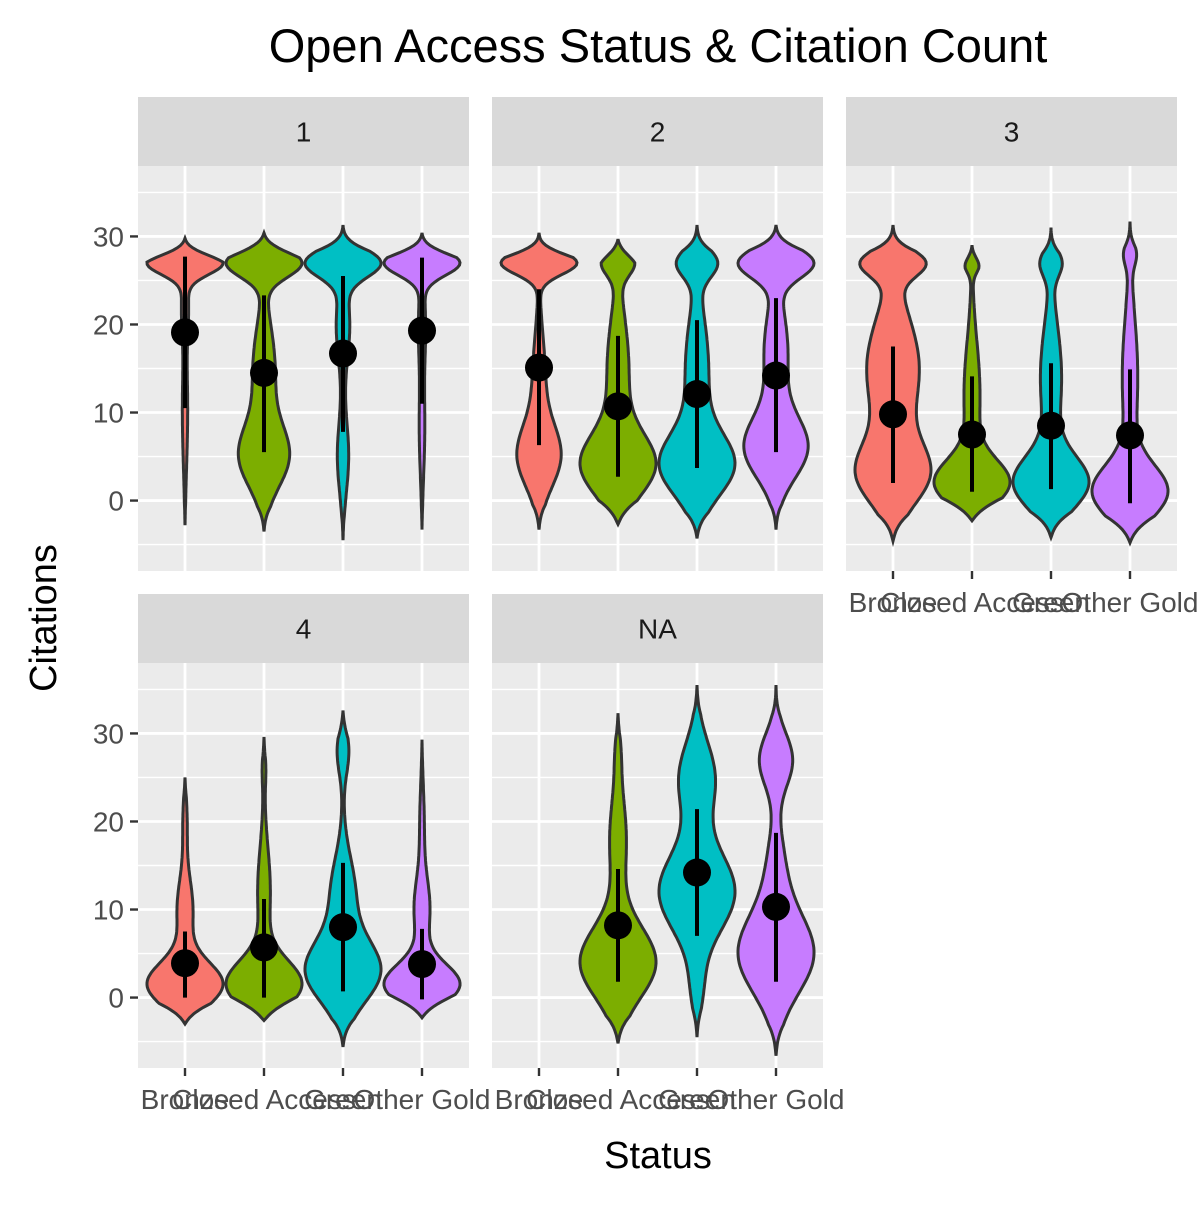  Describe the element at coordinates (185, 902) in the screenshot. I see `violin-bronze` at that location.